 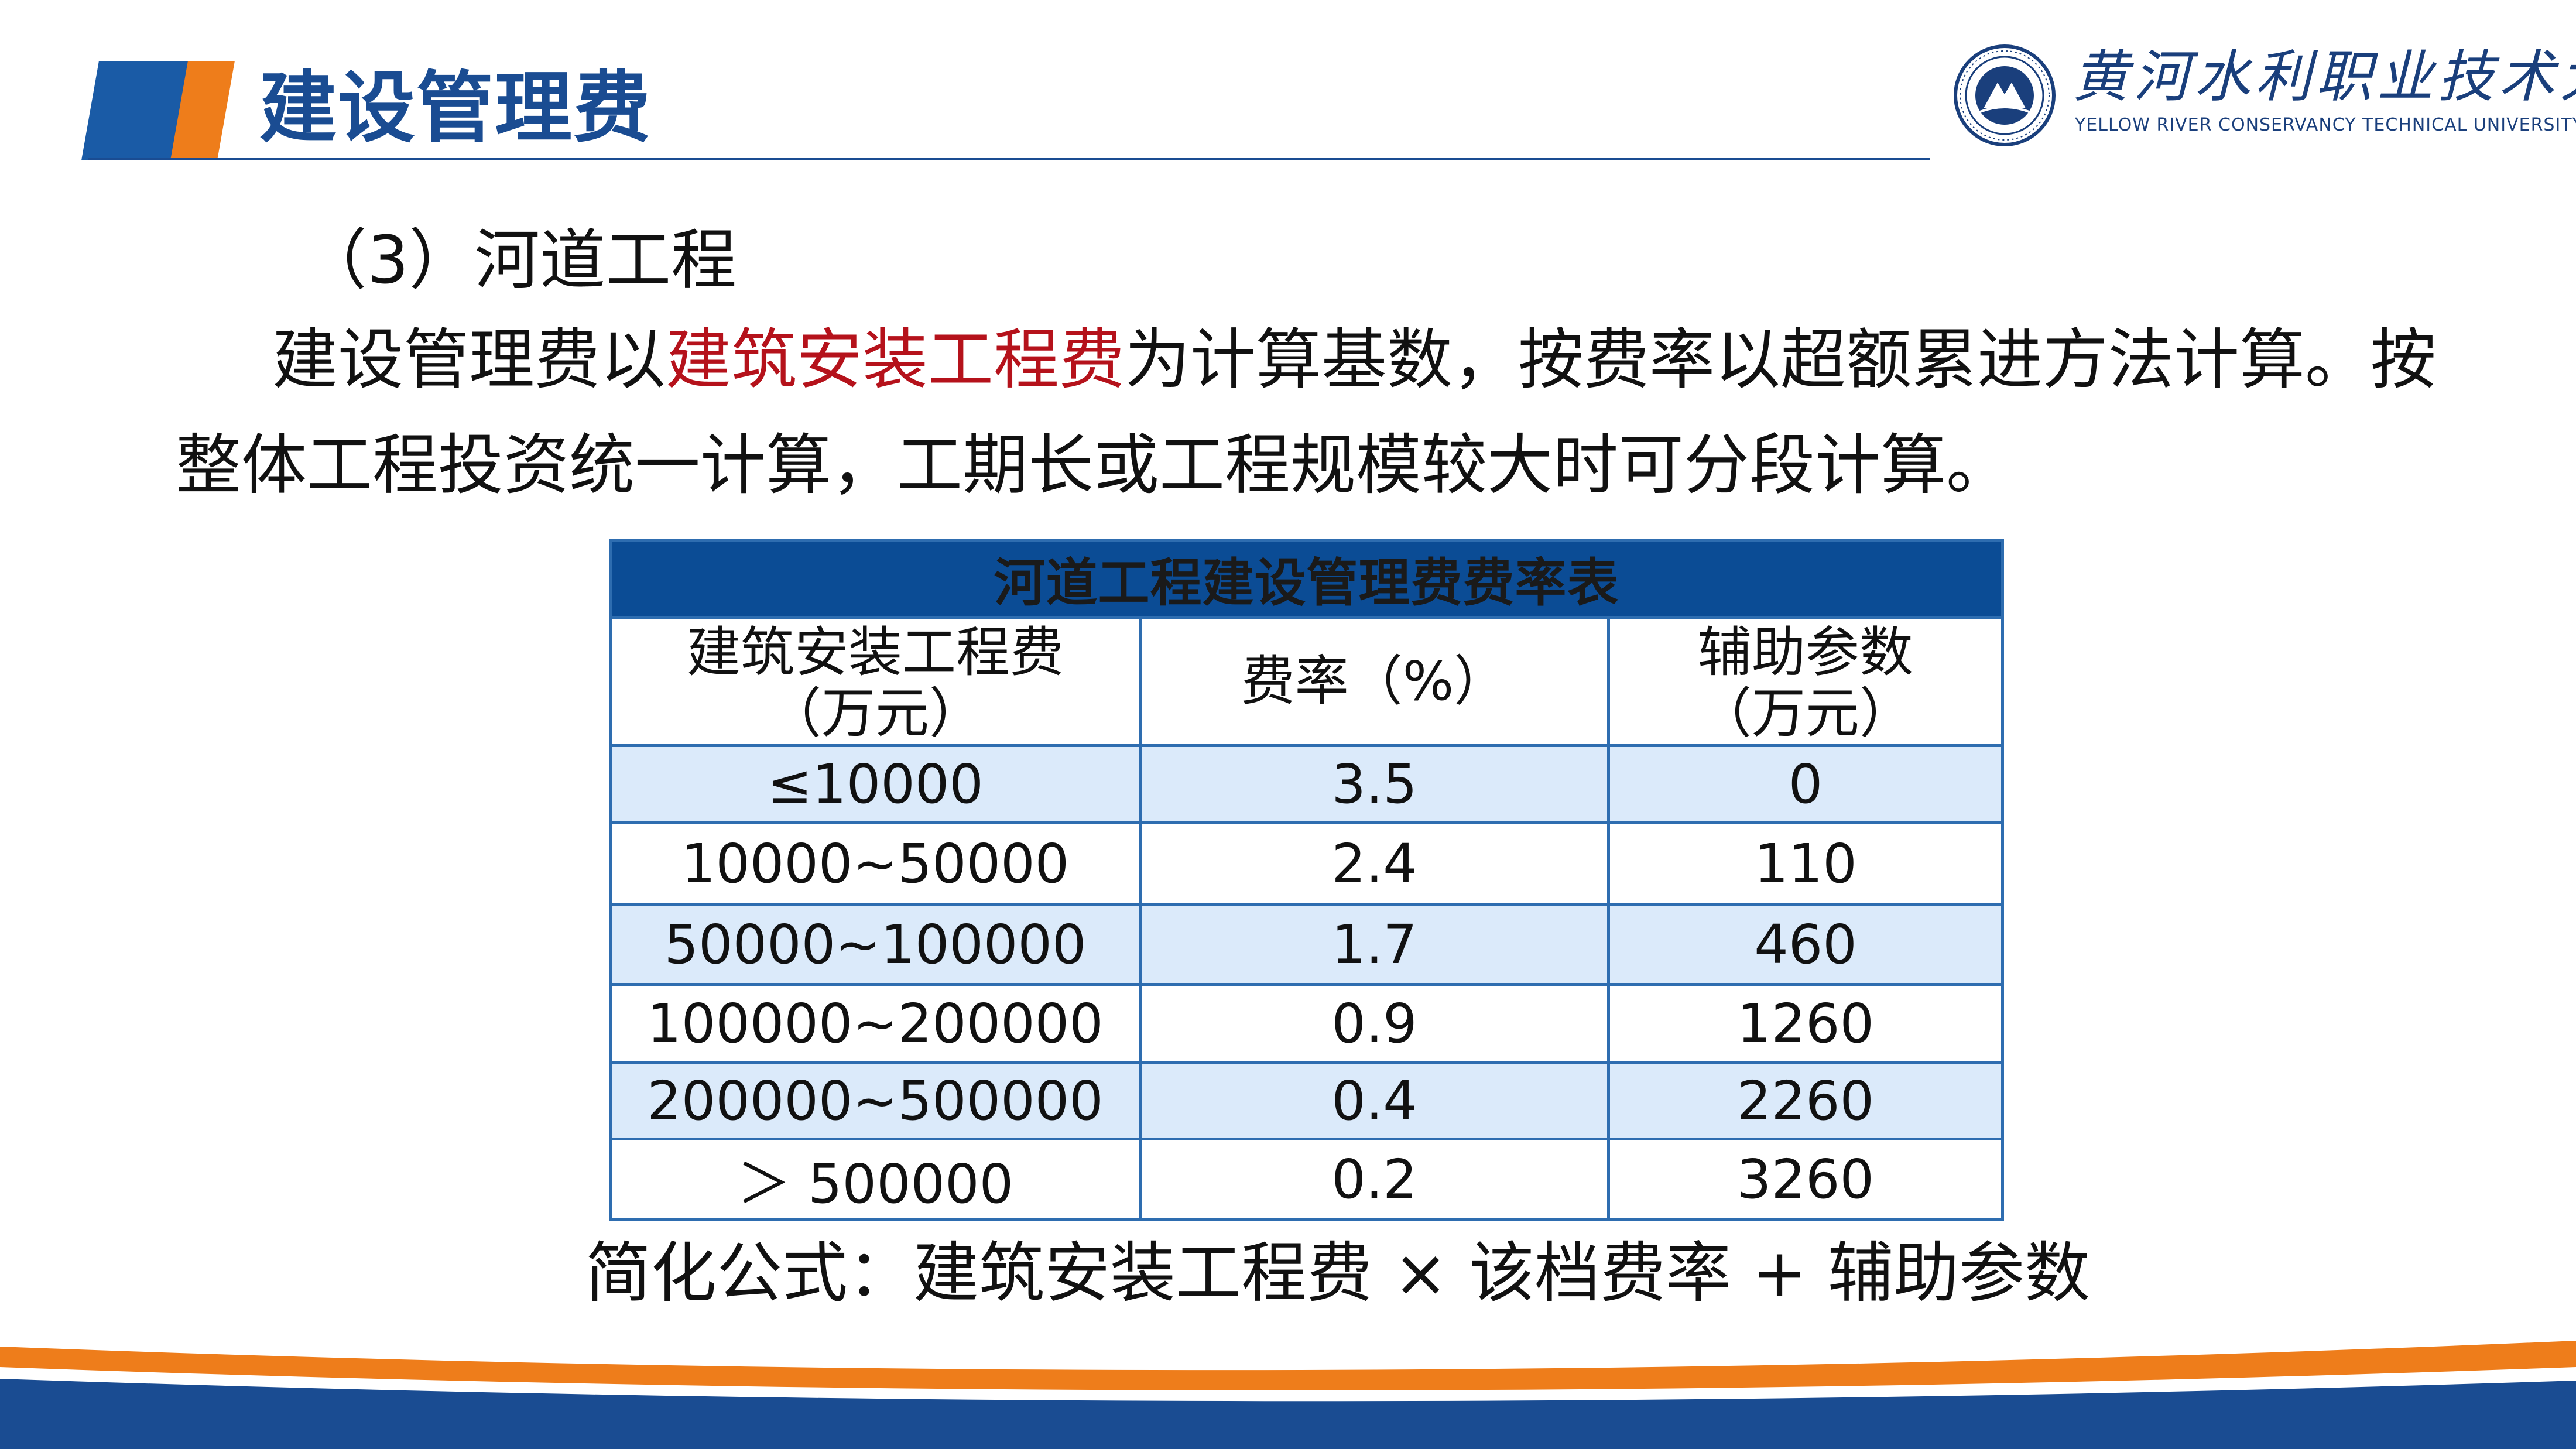 I want to click on column-header-label: 辅助参数, so click(x=1805, y=652).